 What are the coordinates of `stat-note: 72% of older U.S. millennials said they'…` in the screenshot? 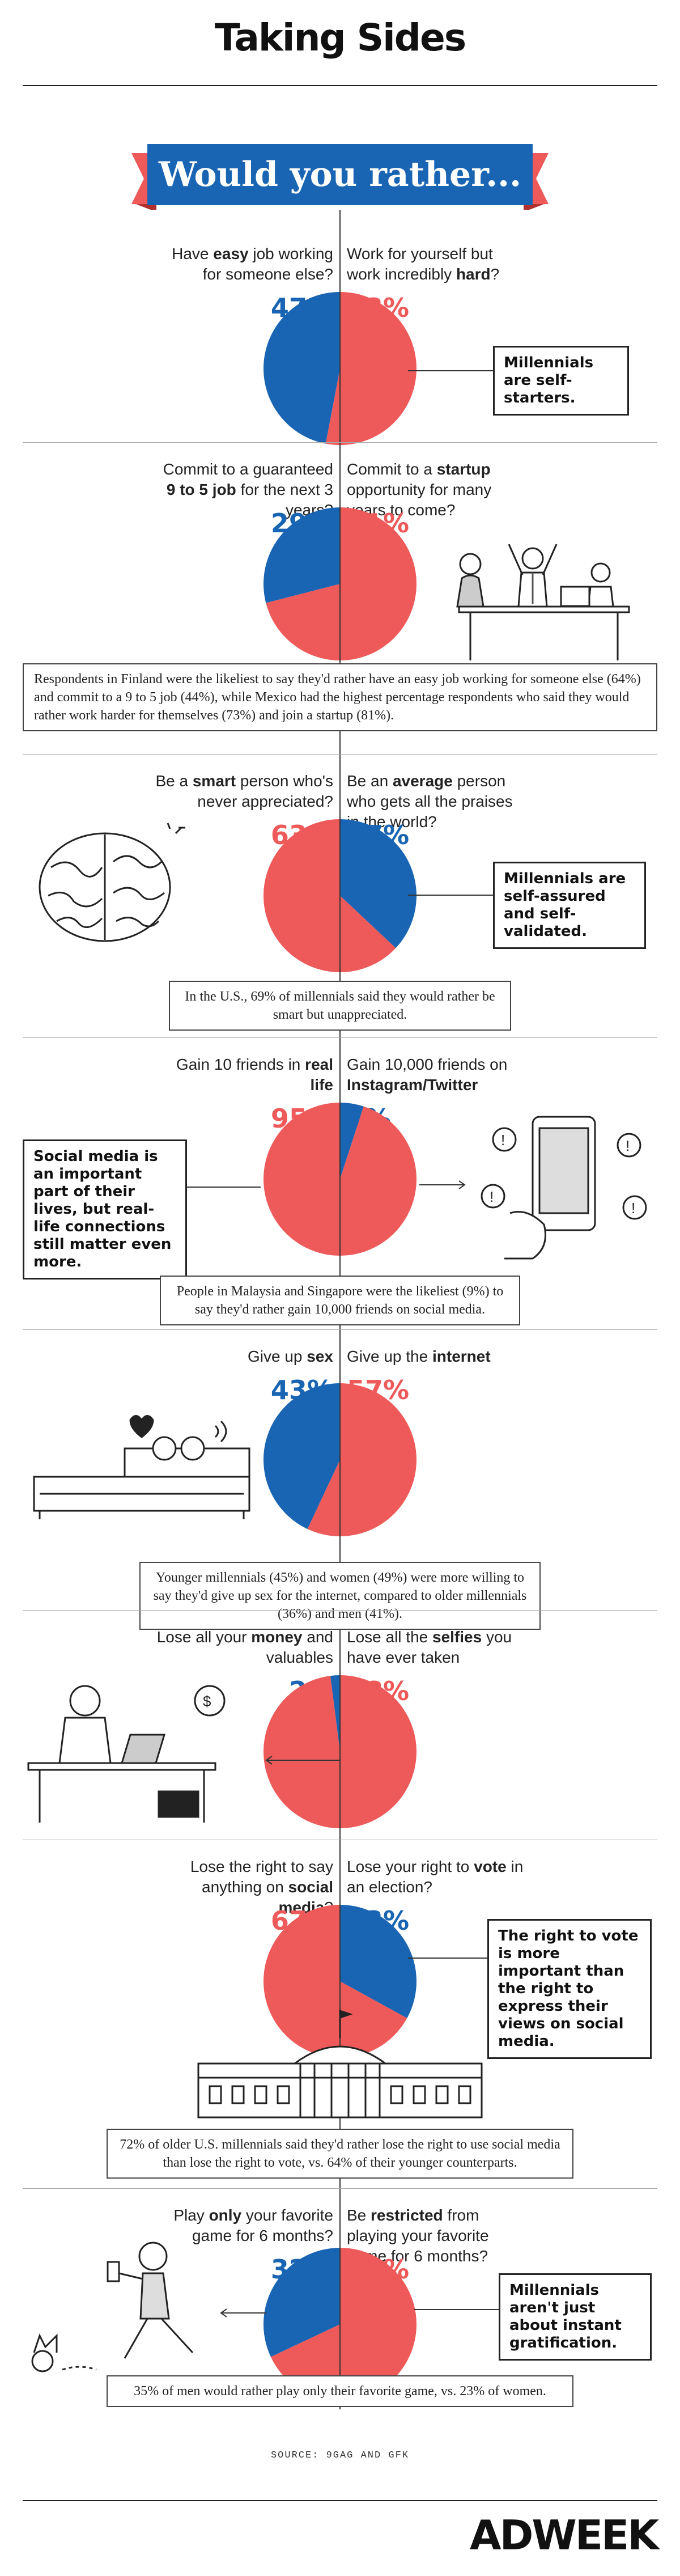 It's located at (340, 2154).